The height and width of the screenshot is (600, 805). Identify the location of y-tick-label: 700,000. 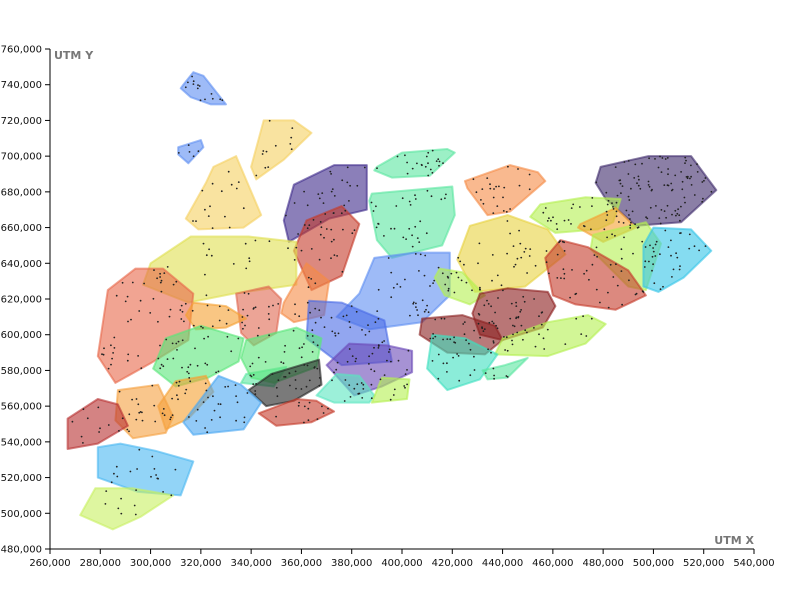
(21, 157).